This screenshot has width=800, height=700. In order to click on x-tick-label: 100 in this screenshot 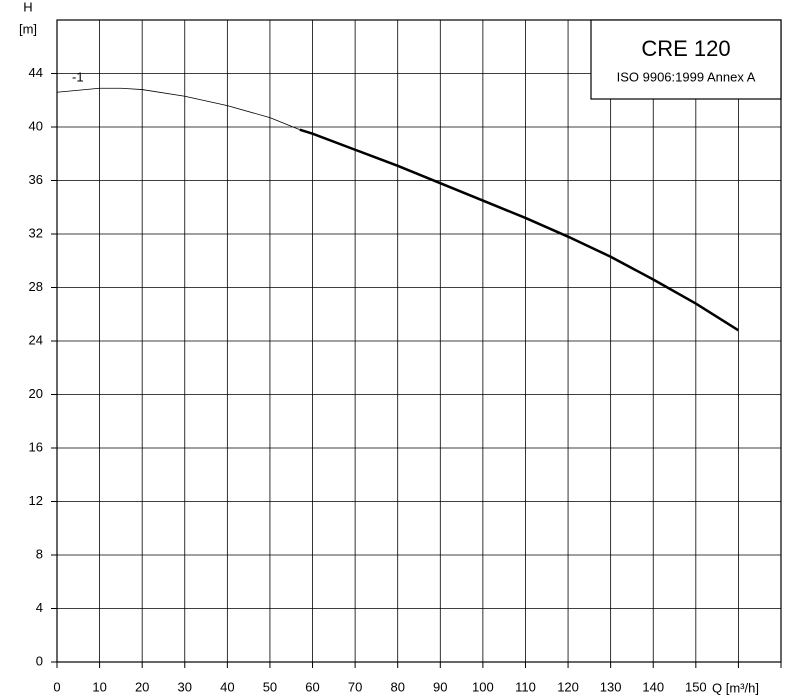, I will do `click(483, 686)`.